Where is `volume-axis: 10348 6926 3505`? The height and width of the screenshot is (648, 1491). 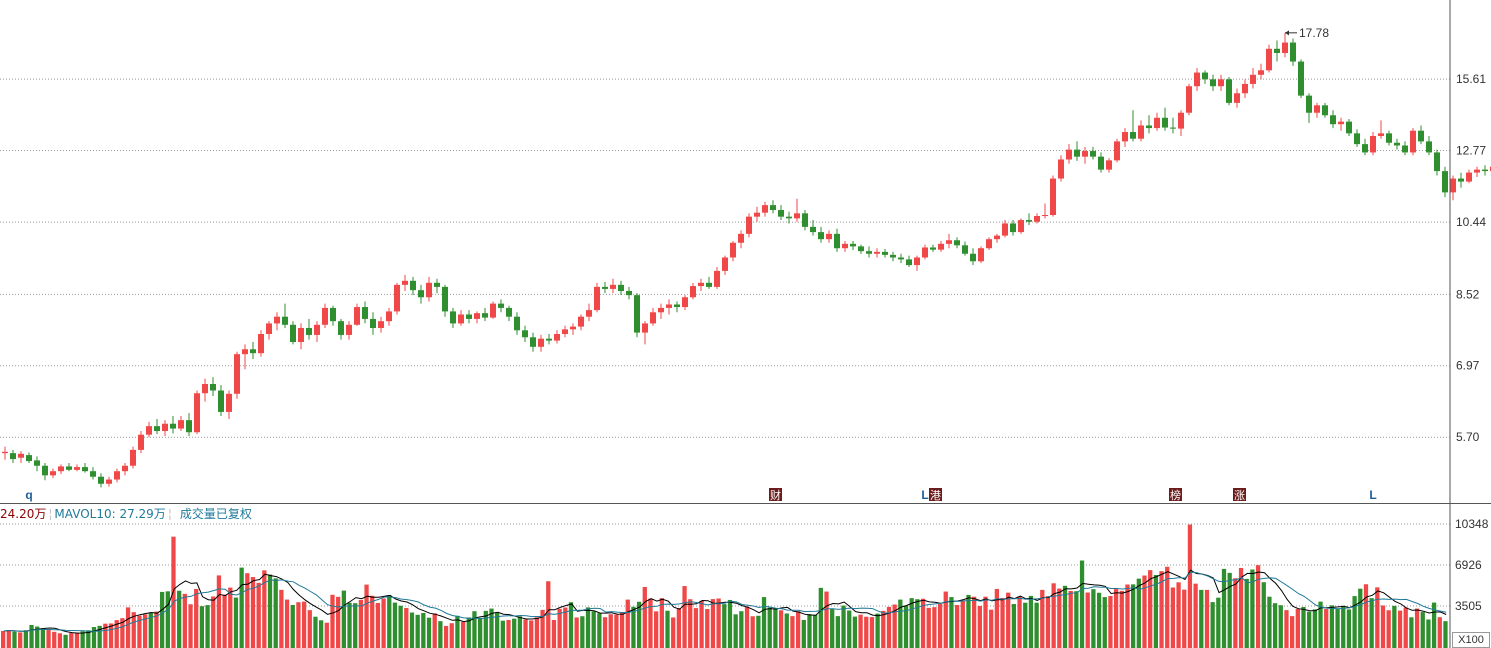 volume-axis: 10348 6926 3505 is located at coordinates (1472, 565).